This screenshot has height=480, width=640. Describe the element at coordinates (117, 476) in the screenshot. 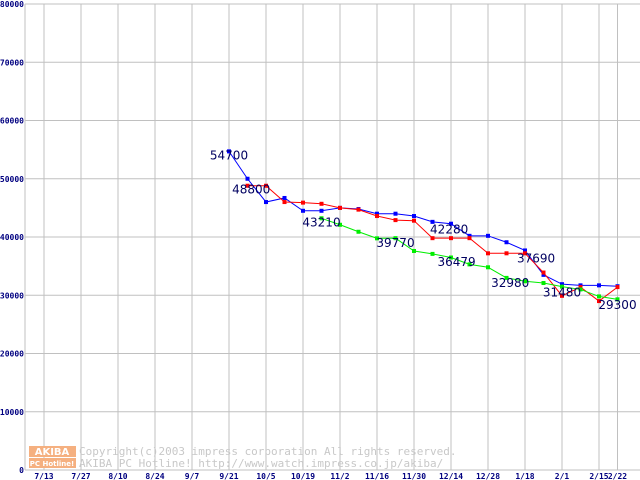

I see `x-tick-label: 8/10` at that location.